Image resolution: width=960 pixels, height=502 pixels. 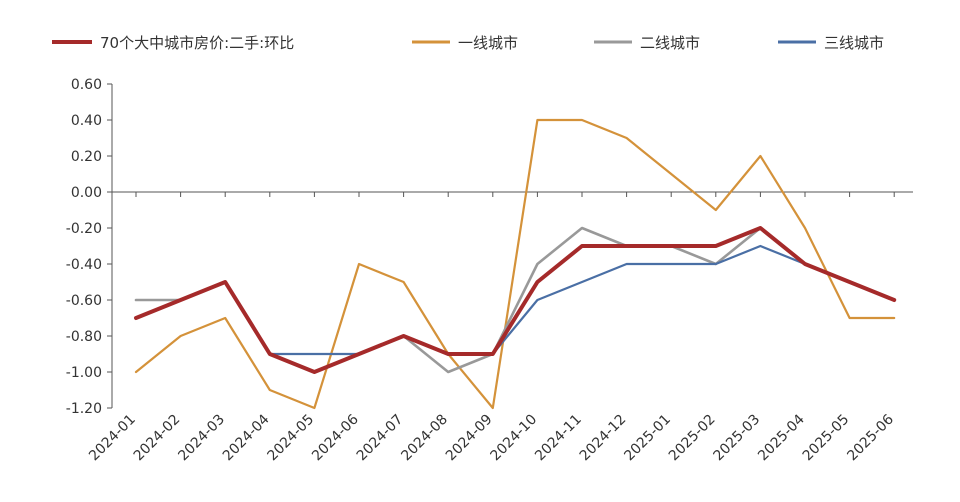 I want to click on y-tick-label: 0.20, so click(x=86, y=157).